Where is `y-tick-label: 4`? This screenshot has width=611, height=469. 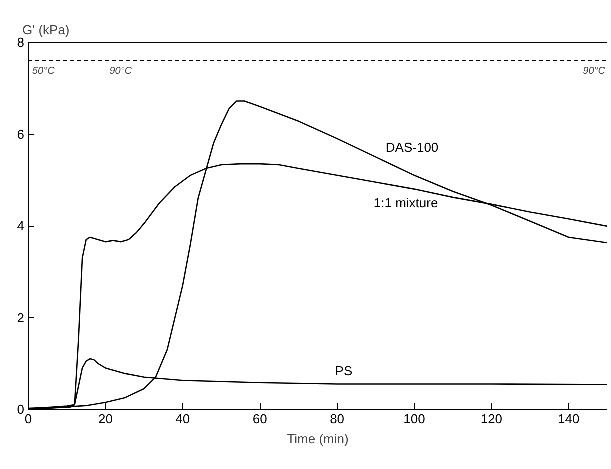 y-tick-label: 4 is located at coordinates (21, 226).